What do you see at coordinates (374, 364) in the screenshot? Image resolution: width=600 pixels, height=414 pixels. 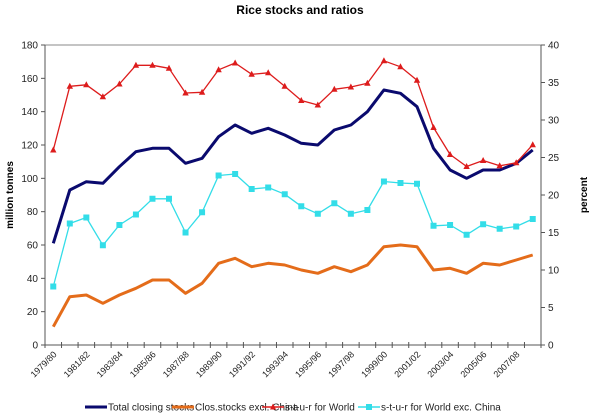 I see `x-tick-label: 1999/00` at bounding box center [374, 364].